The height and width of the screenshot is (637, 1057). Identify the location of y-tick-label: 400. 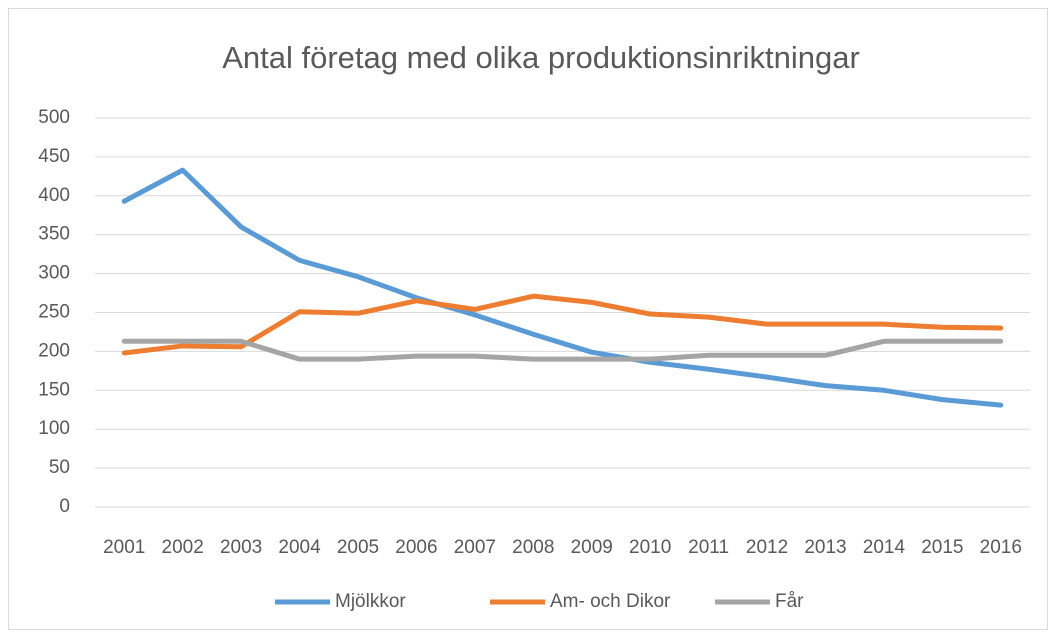
(54, 195).